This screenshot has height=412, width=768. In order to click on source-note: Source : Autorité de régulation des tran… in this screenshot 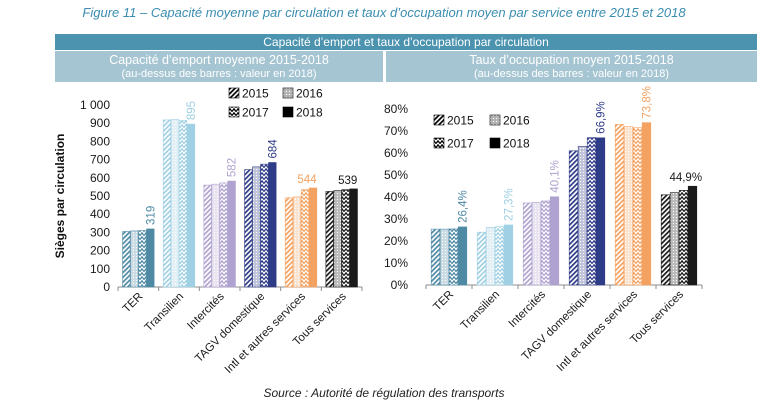, I will do `click(384, 393)`.